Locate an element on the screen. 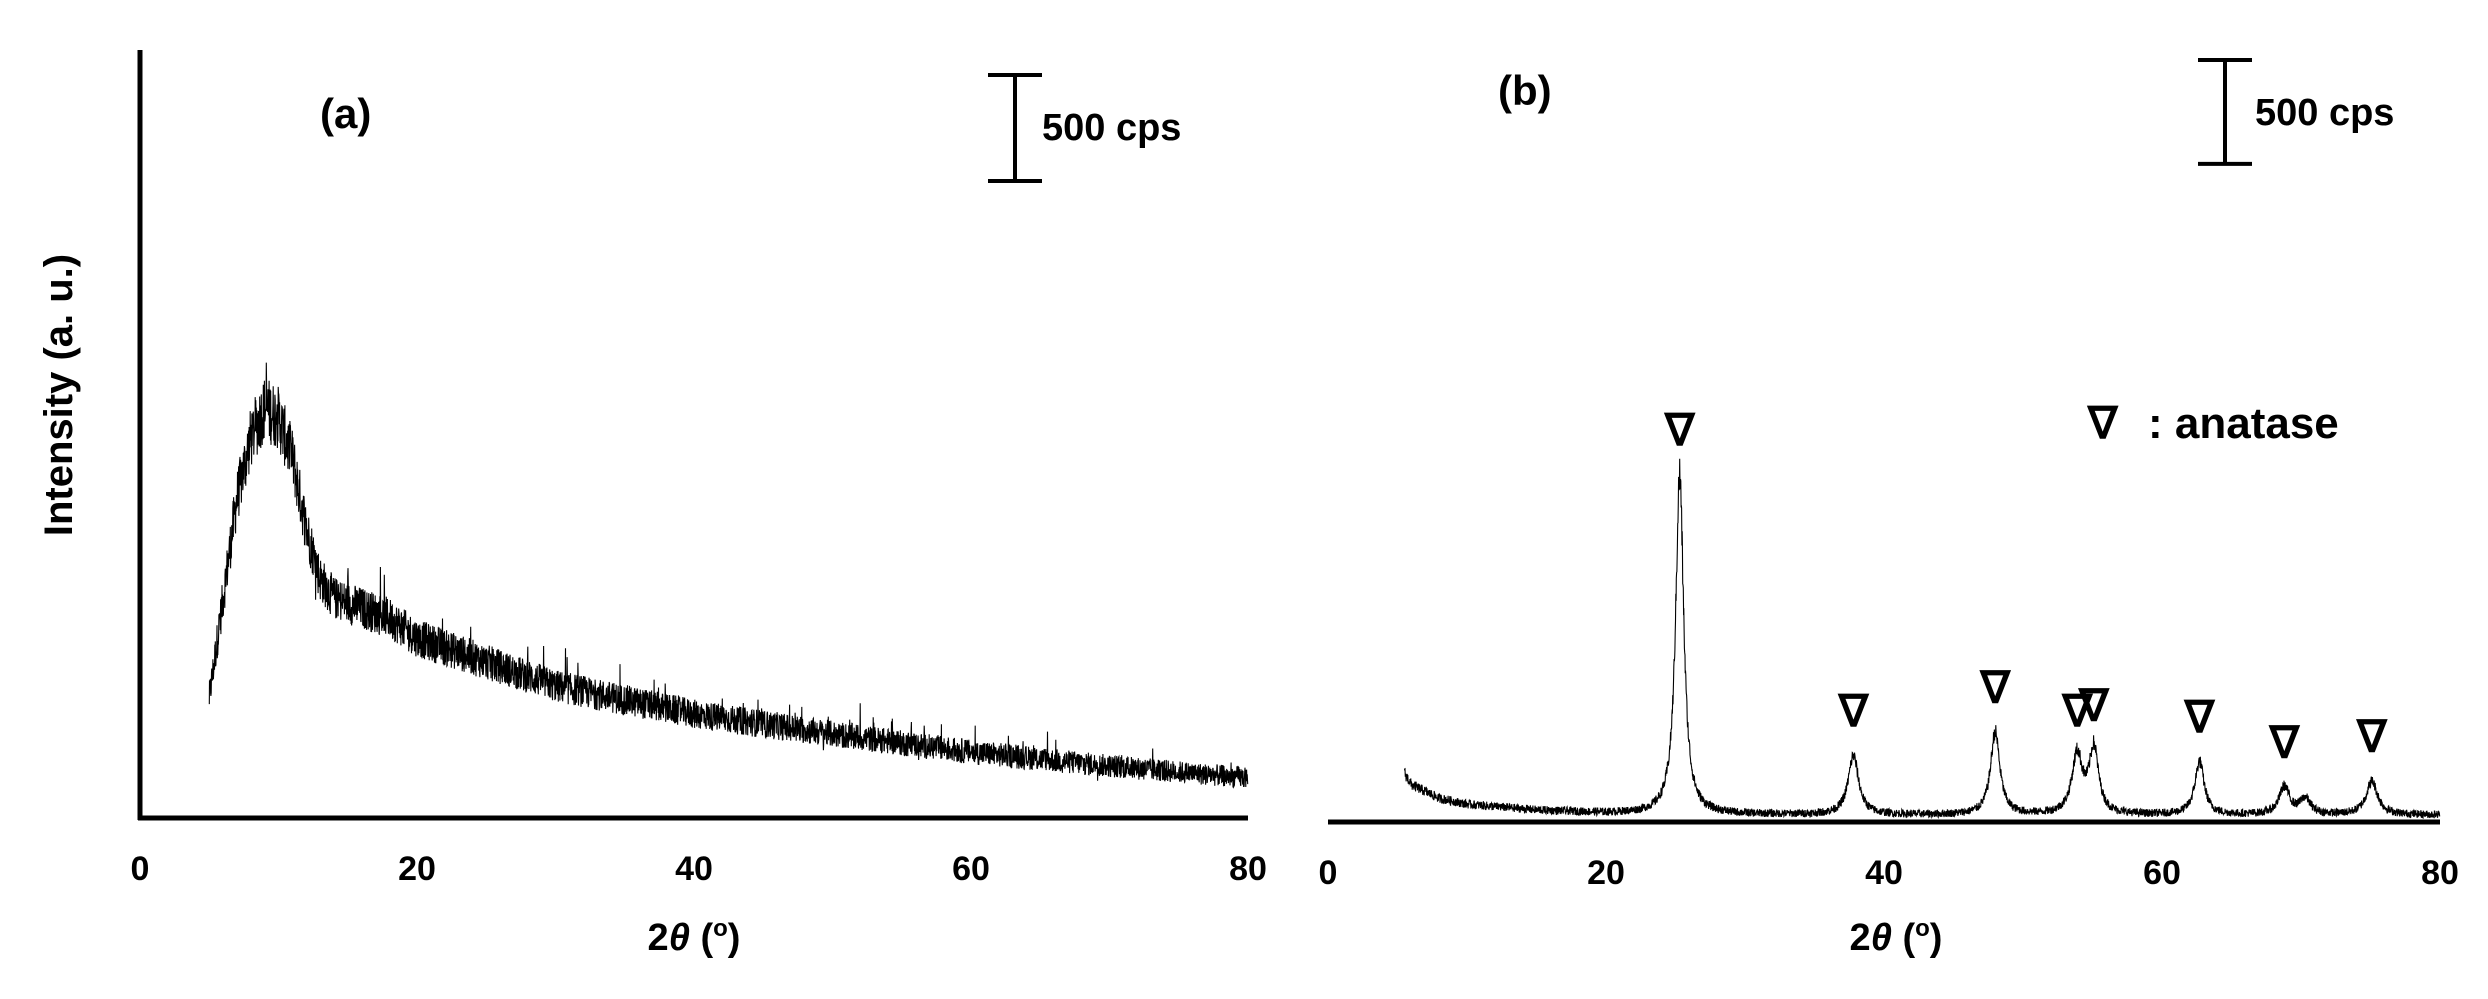  panel-a-tick-labels: 0 20 40 60 80 is located at coordinates (699, 869).